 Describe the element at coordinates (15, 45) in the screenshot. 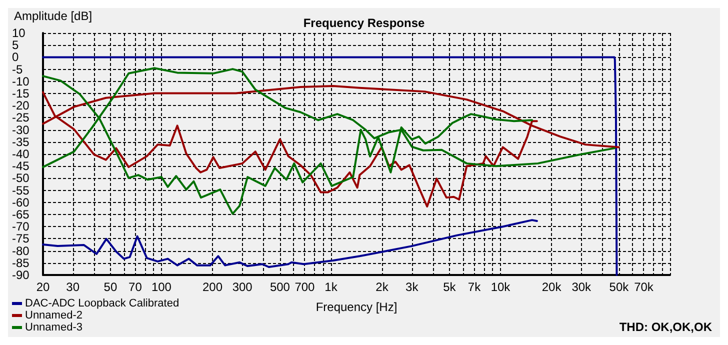

I see `y-tick-label: 5` at that location.